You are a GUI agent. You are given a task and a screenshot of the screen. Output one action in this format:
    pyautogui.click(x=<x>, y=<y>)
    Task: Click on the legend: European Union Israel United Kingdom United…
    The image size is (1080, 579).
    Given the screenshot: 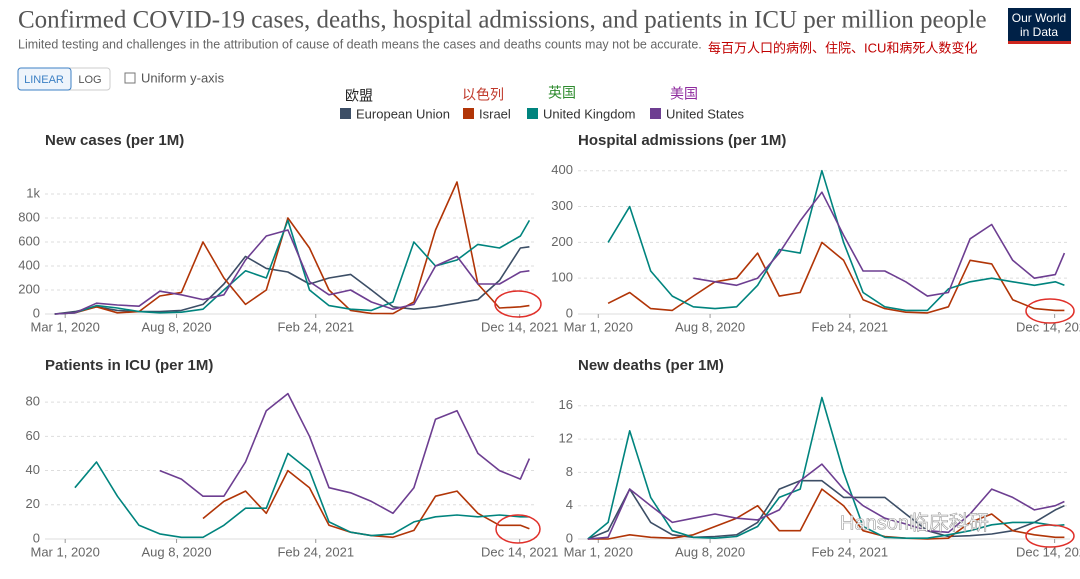 What is the action you would take?
    pyautogui.click(x=542, y=113)
    